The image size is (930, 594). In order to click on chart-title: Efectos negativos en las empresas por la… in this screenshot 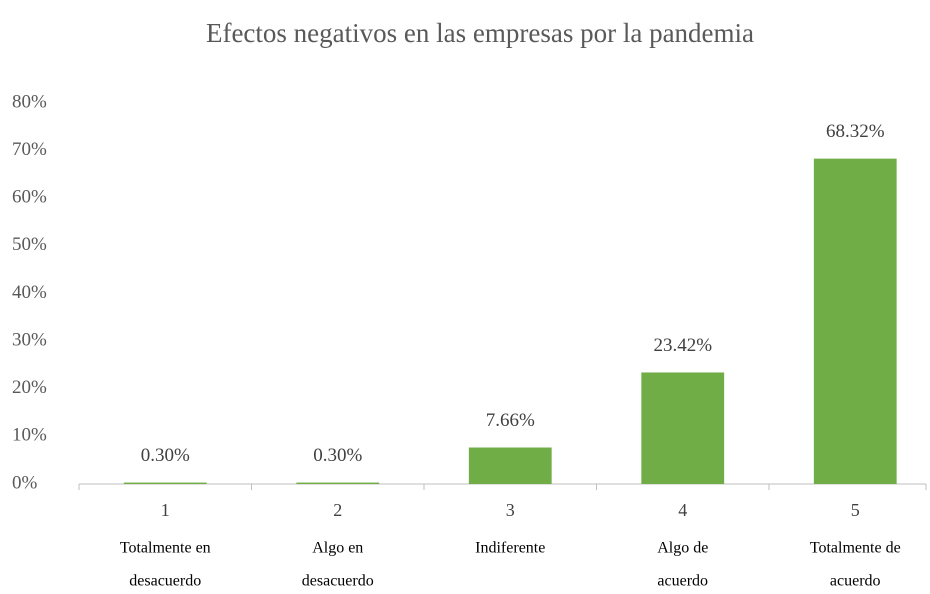, I will do `click(480, 33)`.